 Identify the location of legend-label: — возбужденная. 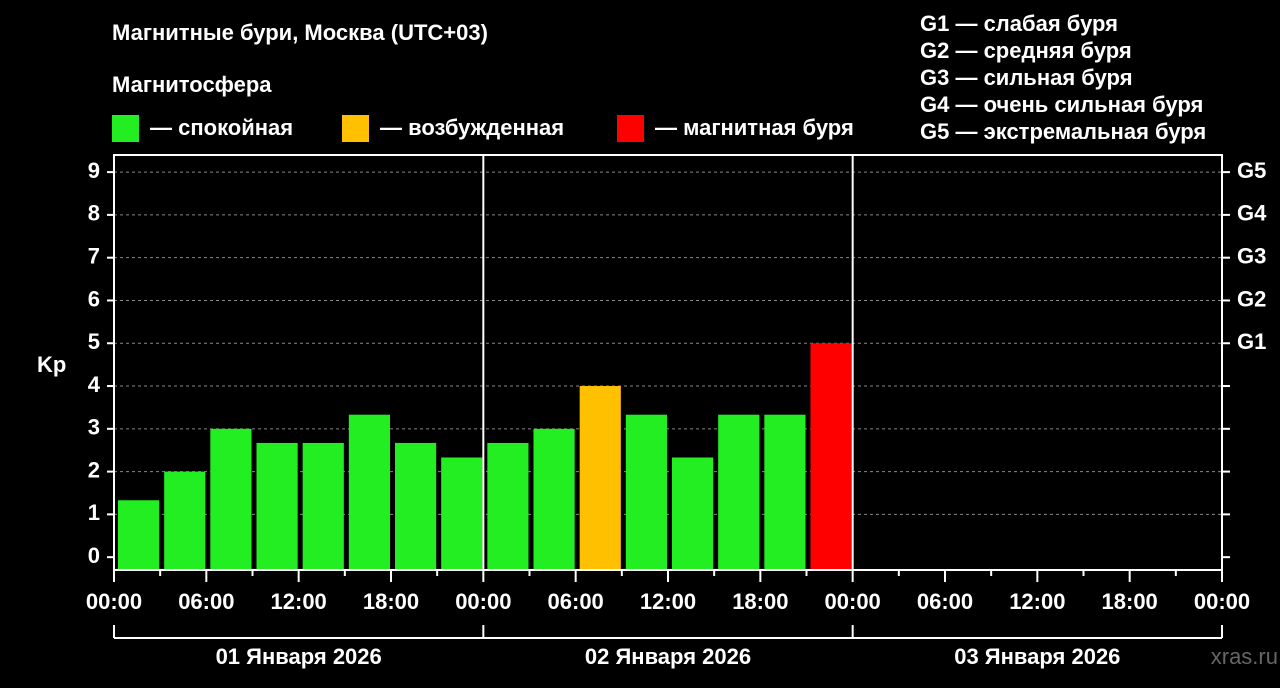
(472, 127).